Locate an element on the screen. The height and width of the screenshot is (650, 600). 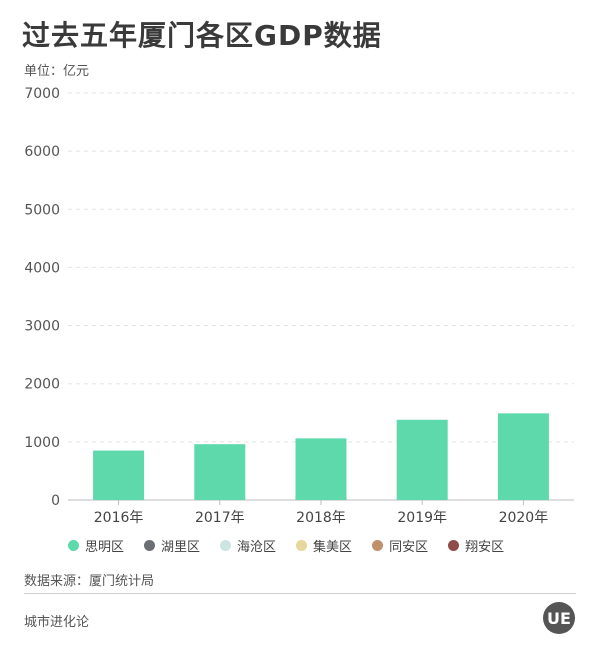
data-source: 数据来源：厦门统计局 is located at coordinates (89, 581).